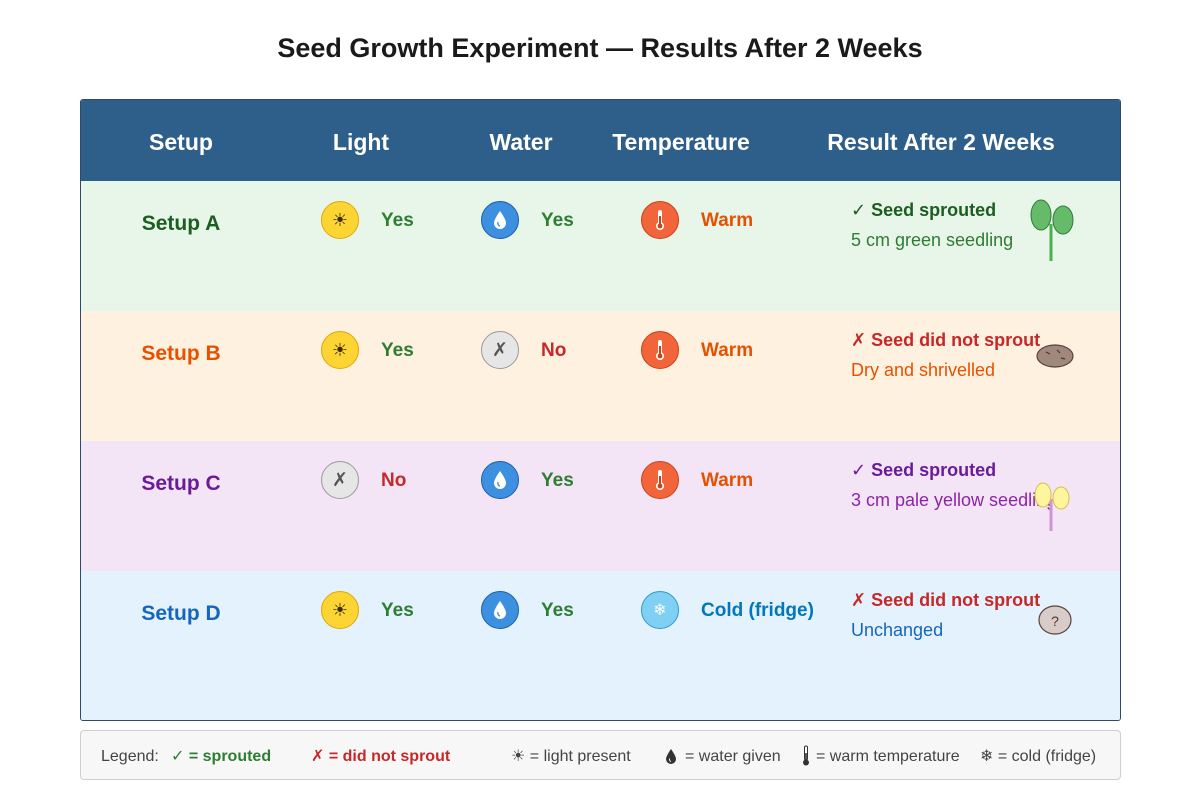 This screenshot has width=1200, height=800. I want to click on result-description: Dry and shrivelled, so click(923, 370).